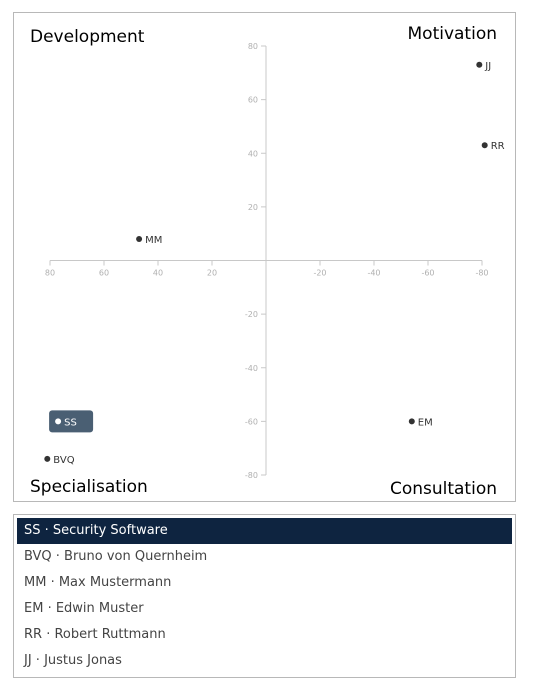 Image resolution: width=533 pixels, height=684 pixels. What do you see at coordinates (373, 273) in the screenshot?
I see `x-tick-label: -40` at bounding box center [373, 273].